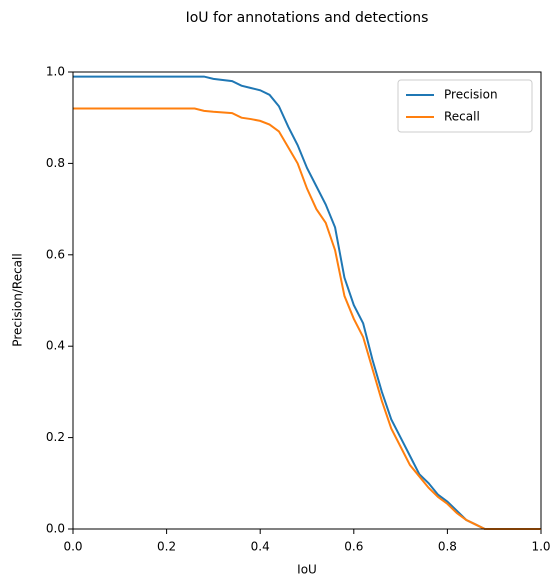  Describe the element at coordinates (260, 547) in the screenshot. I see `x-tick-label: 0.4` at that location.